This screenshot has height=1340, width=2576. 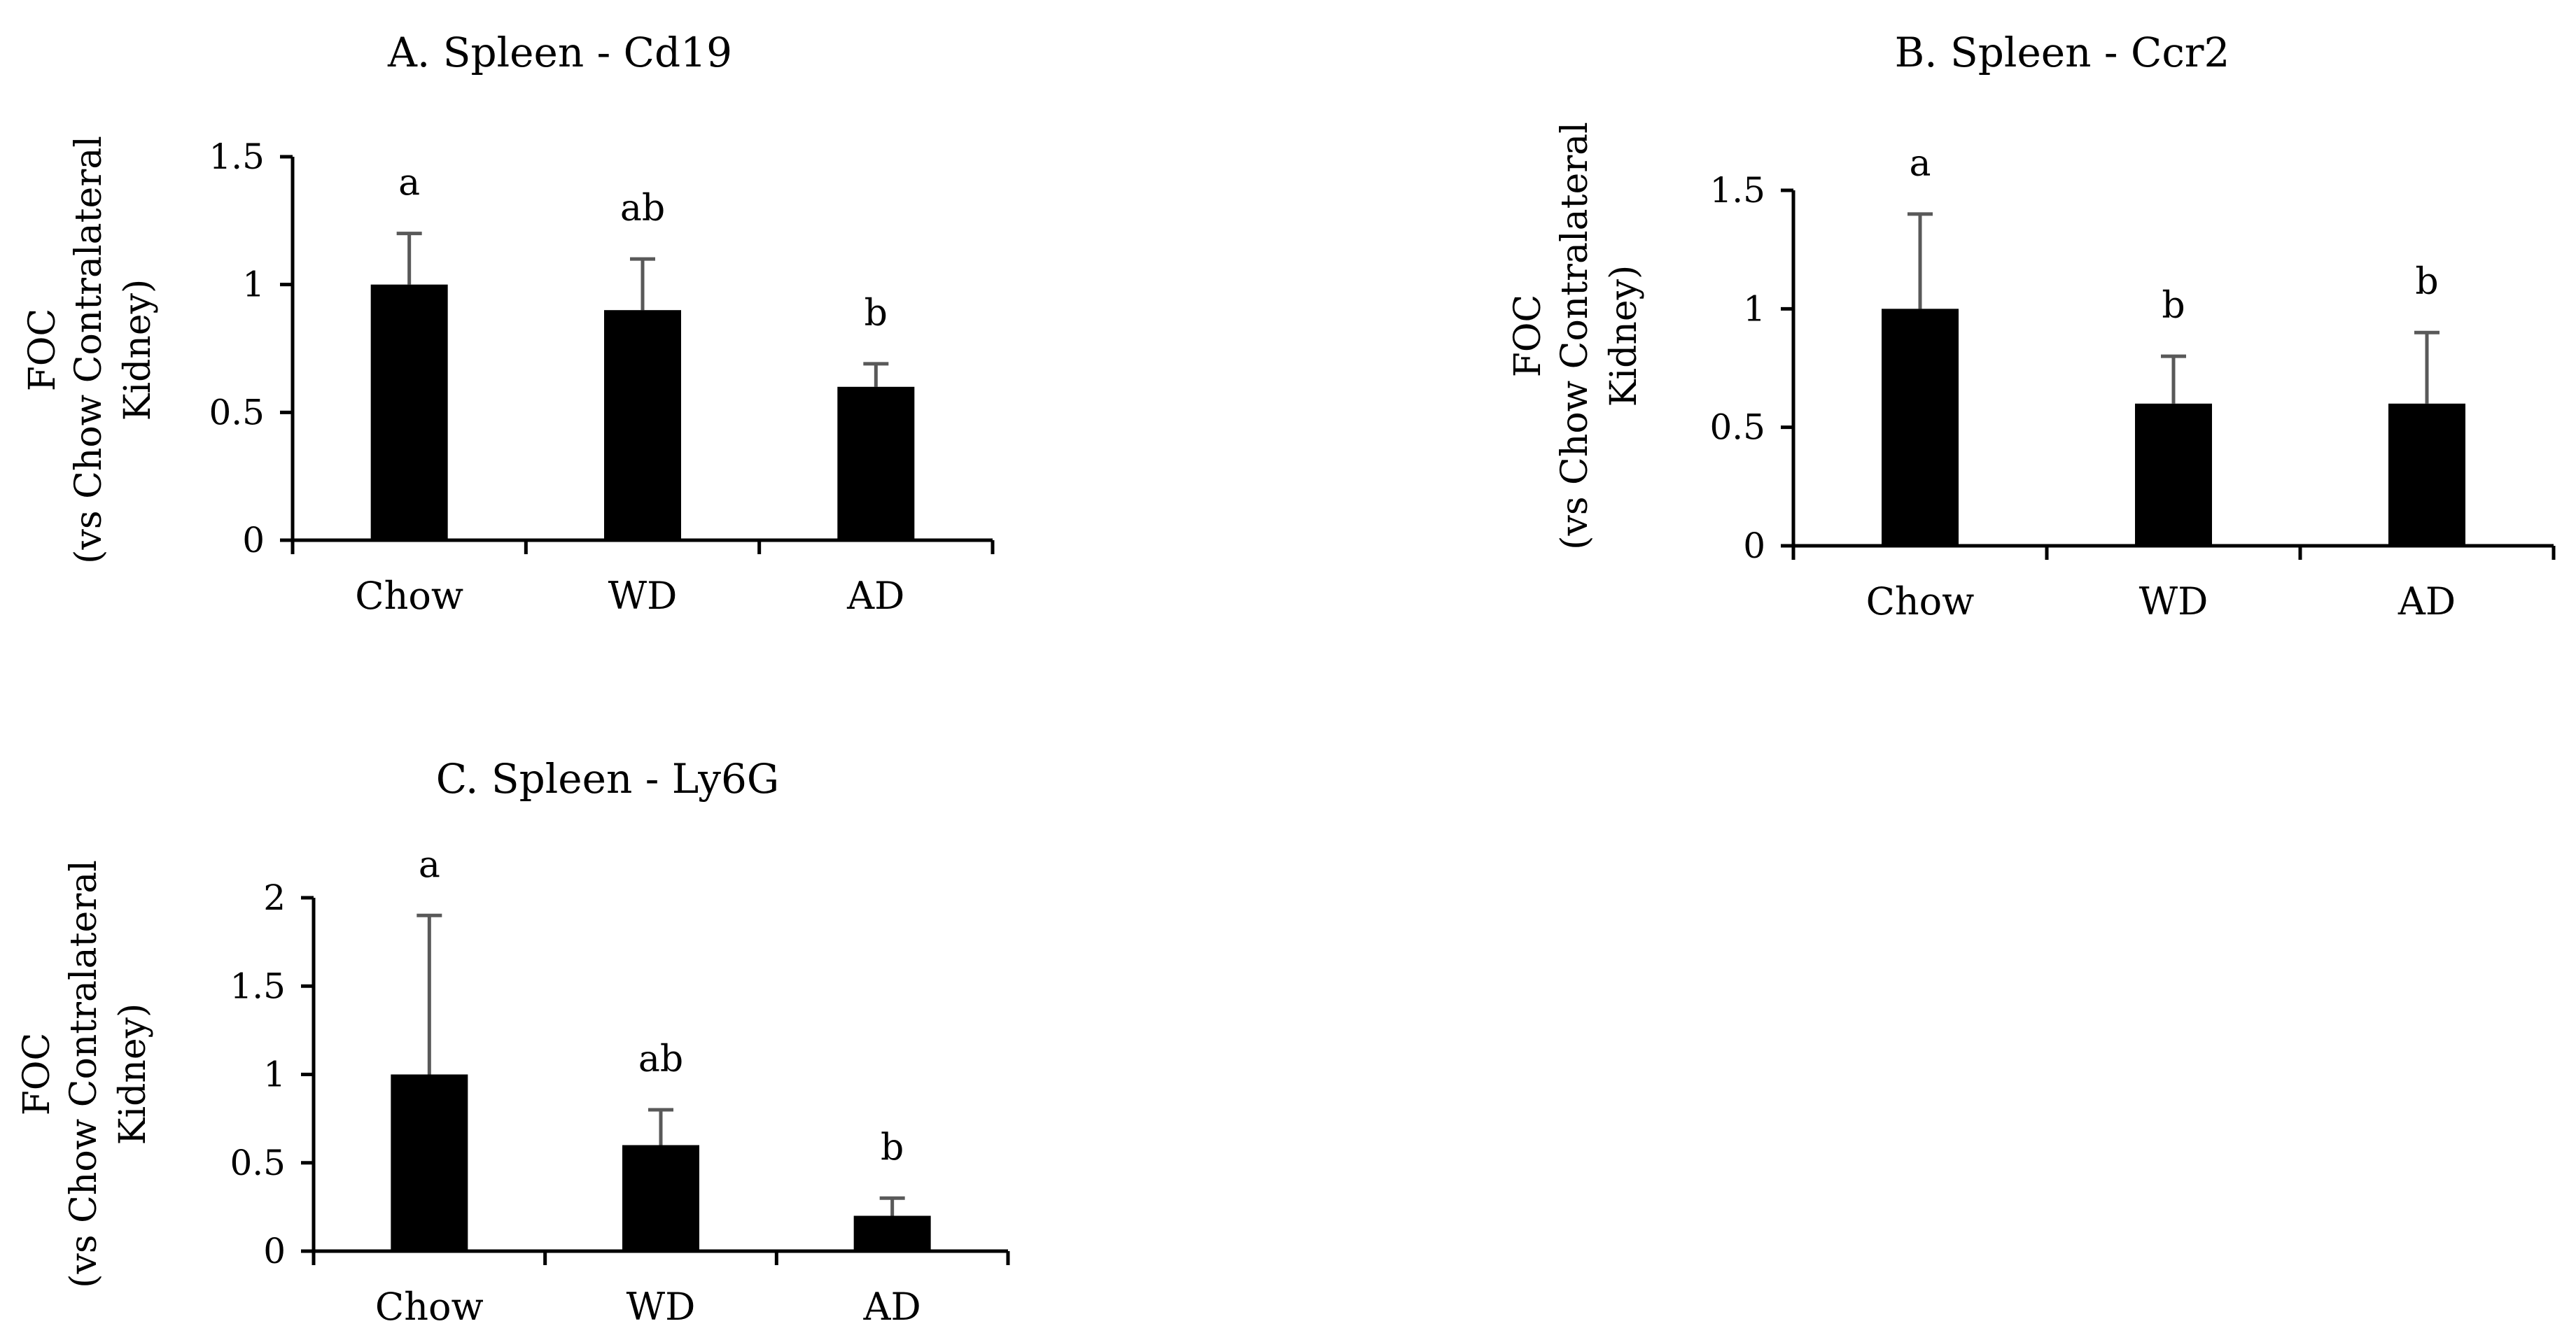 What do you see at coordinates (559, 53) in the screenshot?
I see `chart-title: A. Spleen - Cd19` at bounding box center [559, 53].